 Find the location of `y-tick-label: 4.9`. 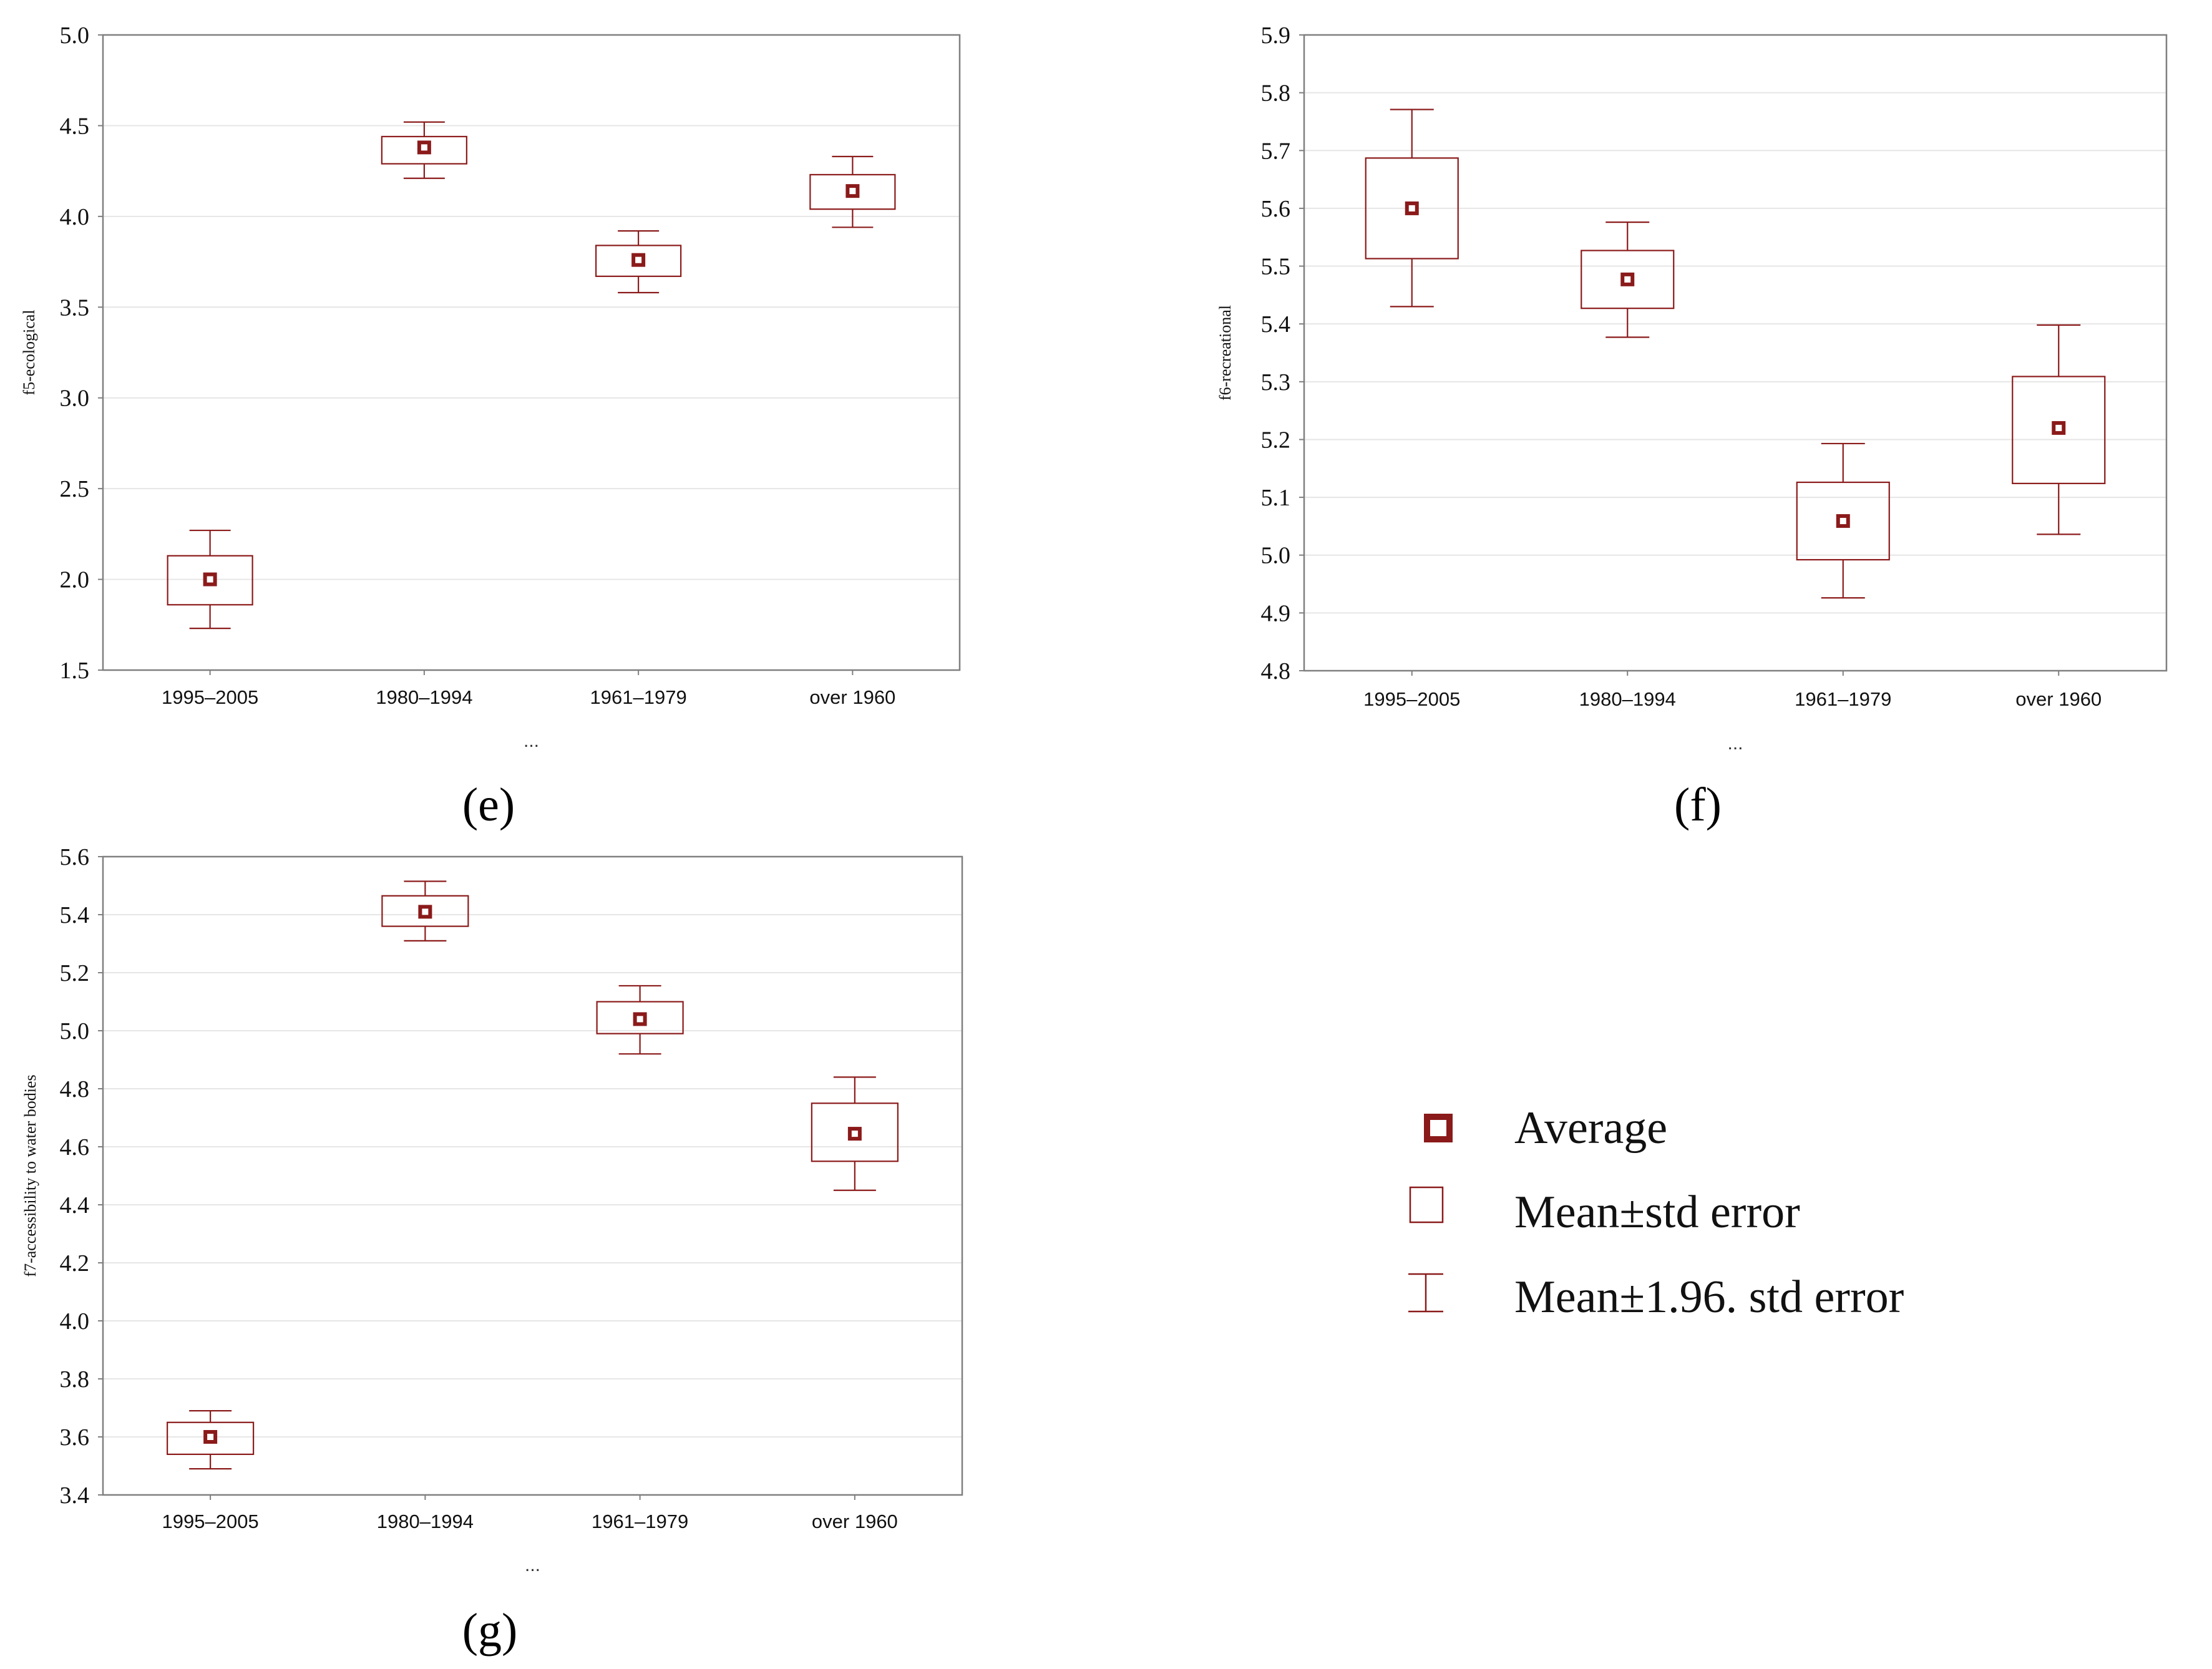

y-tick-label: 4.9 is located at coordinates (1276, 613).